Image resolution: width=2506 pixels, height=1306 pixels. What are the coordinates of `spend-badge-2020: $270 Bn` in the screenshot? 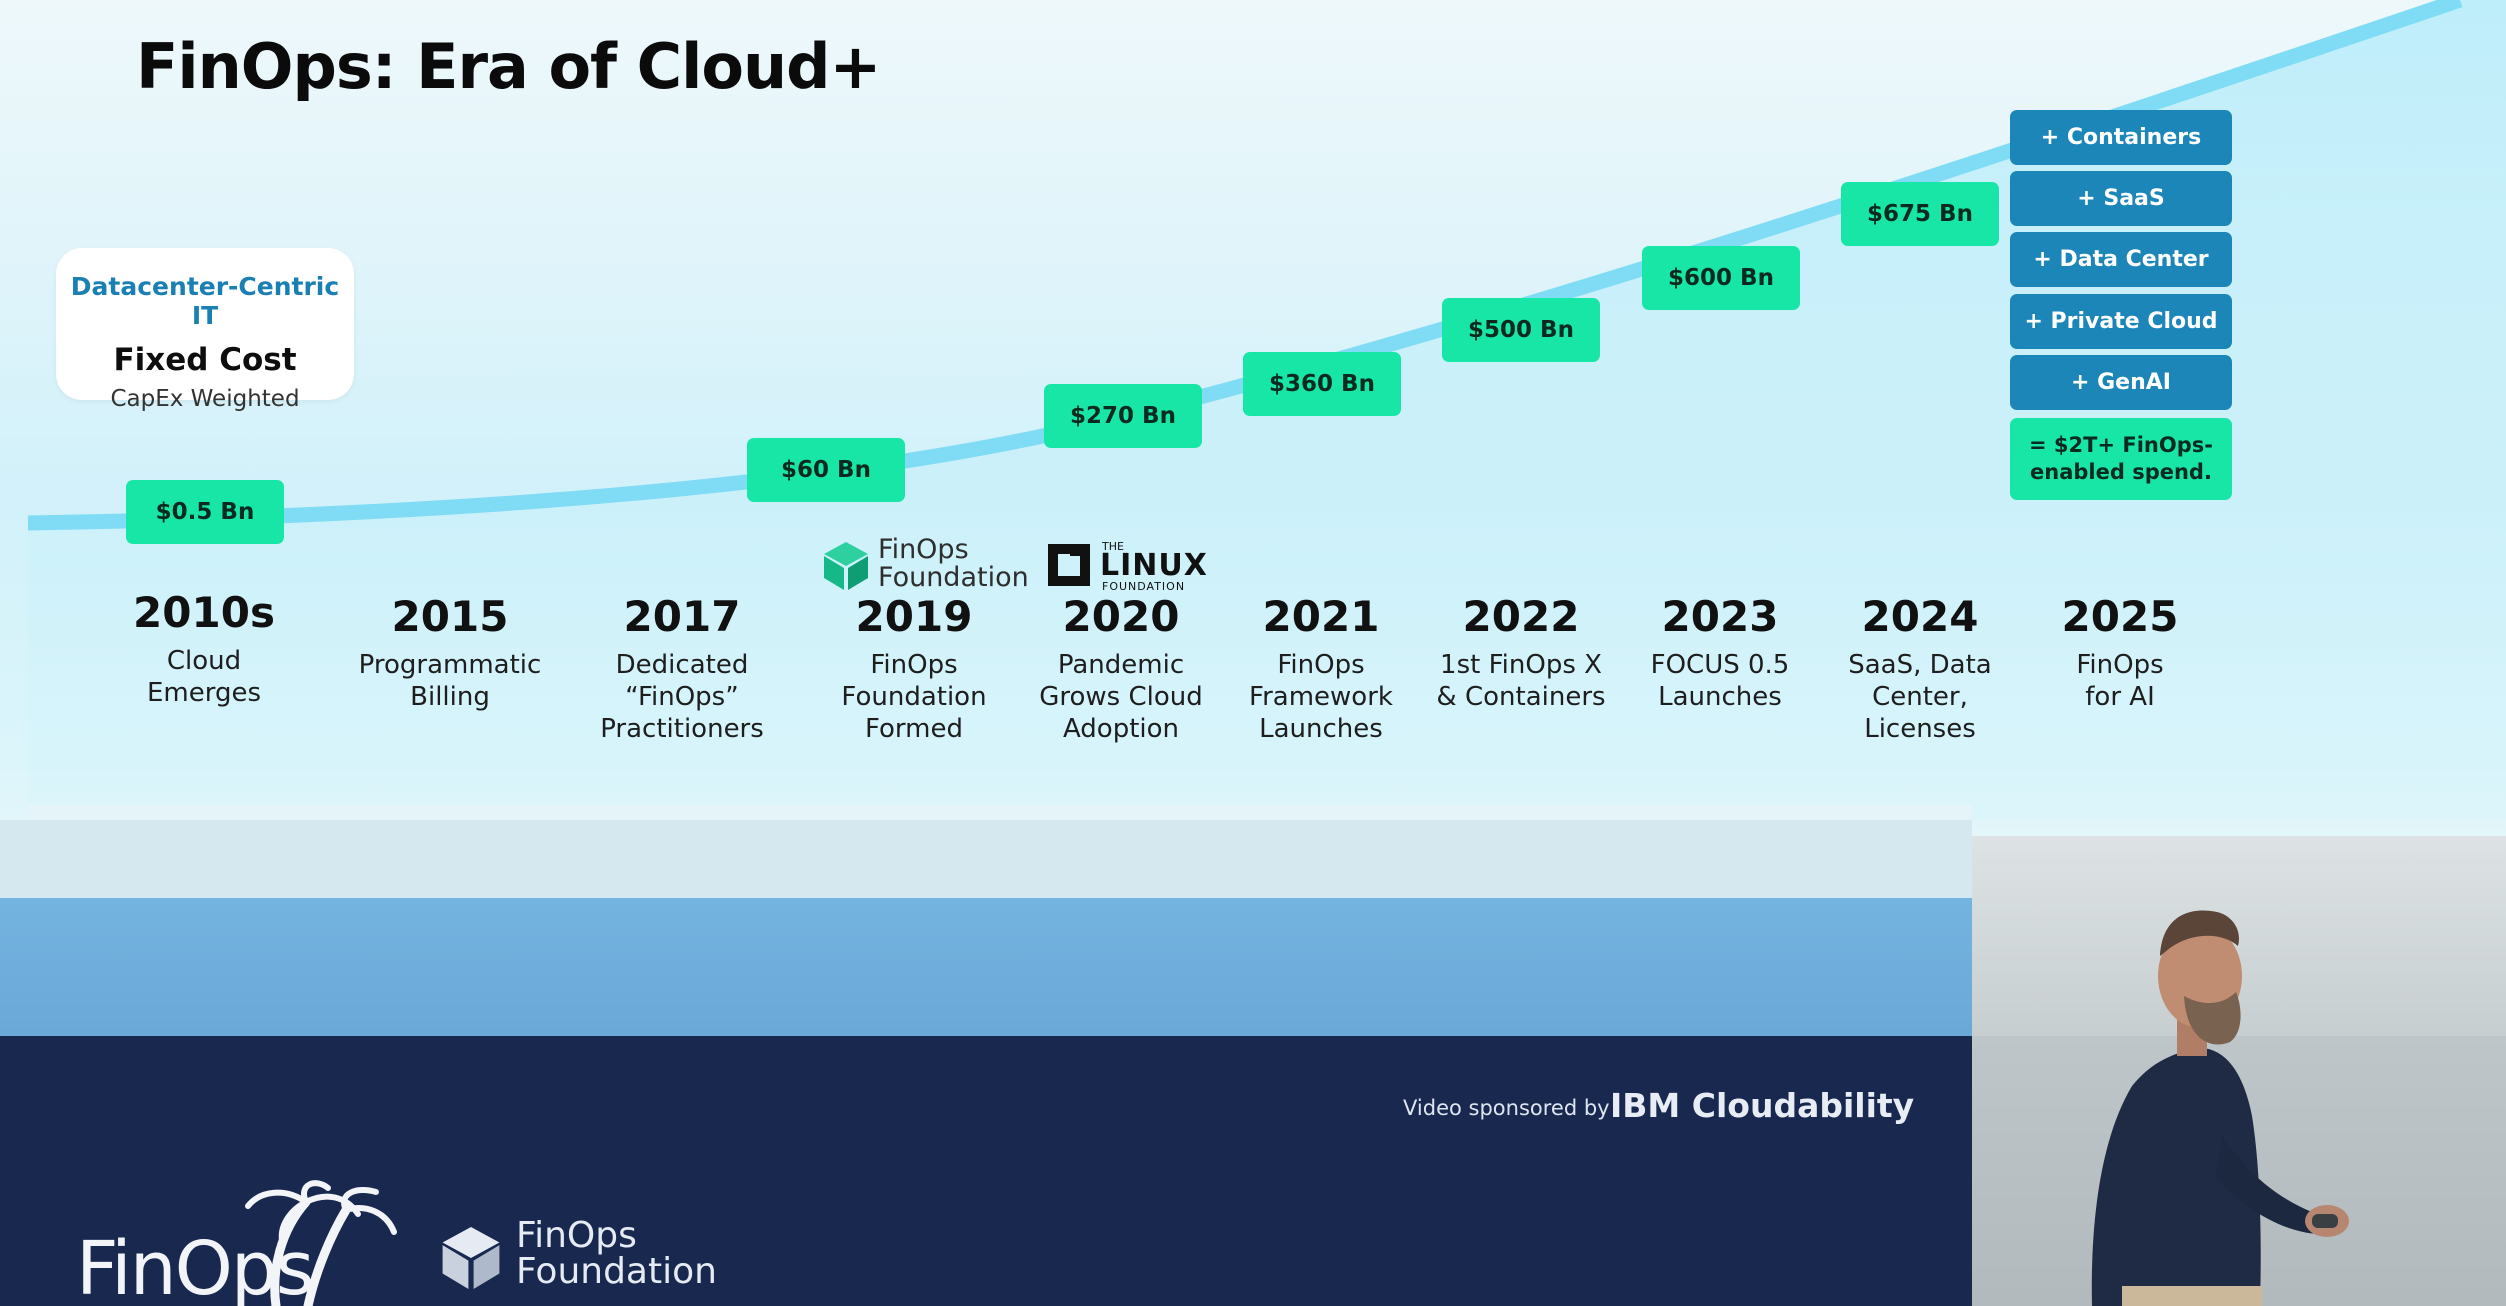 It's located at (1123, 416).